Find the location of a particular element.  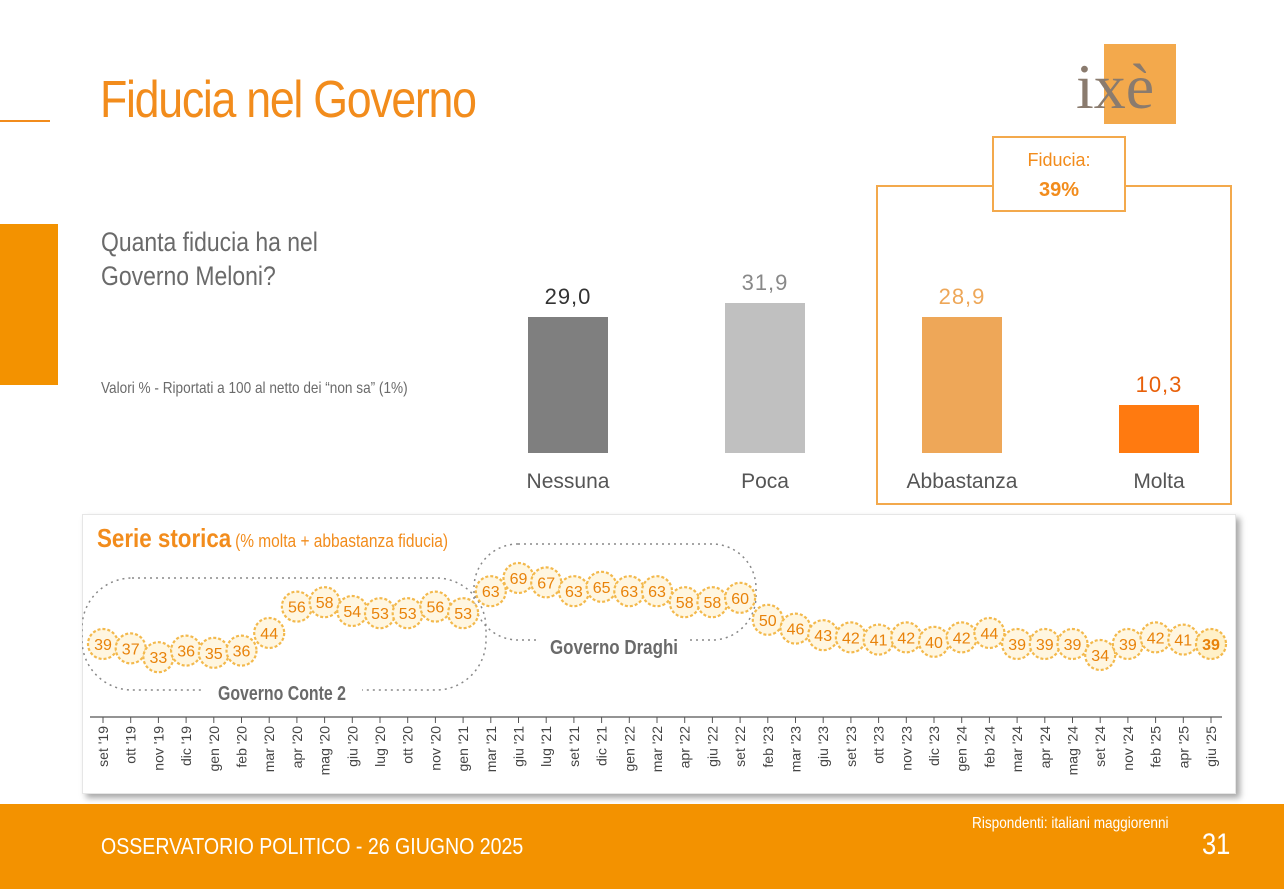

x-tick-label: gen '24 is located at coordinates (962, 749).